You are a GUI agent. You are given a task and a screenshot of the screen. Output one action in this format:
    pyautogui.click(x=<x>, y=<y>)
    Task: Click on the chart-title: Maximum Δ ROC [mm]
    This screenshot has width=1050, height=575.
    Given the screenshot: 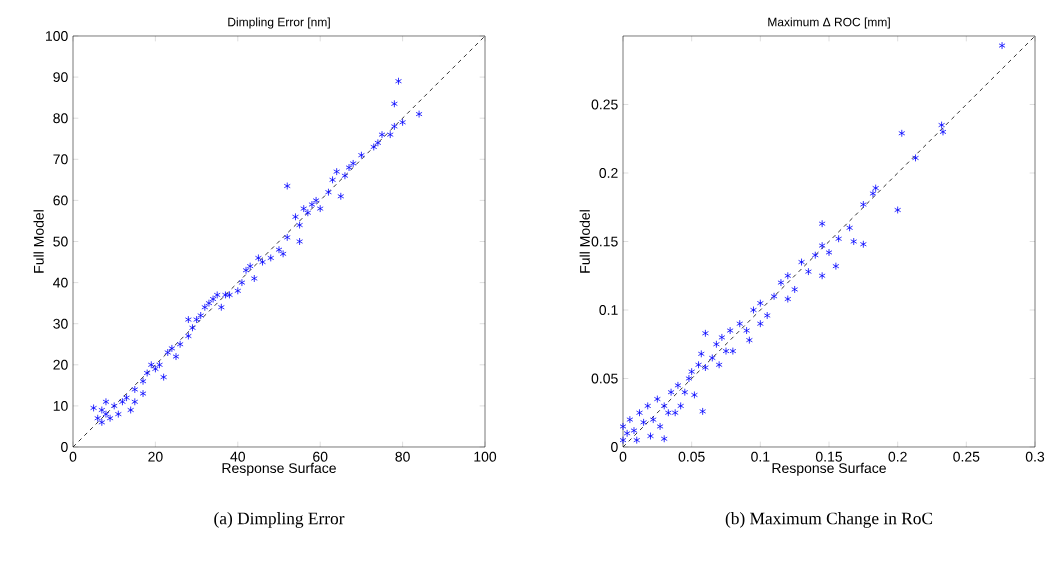 What is the action you would take?
    pyautogui.click(x=829, y=23)
    